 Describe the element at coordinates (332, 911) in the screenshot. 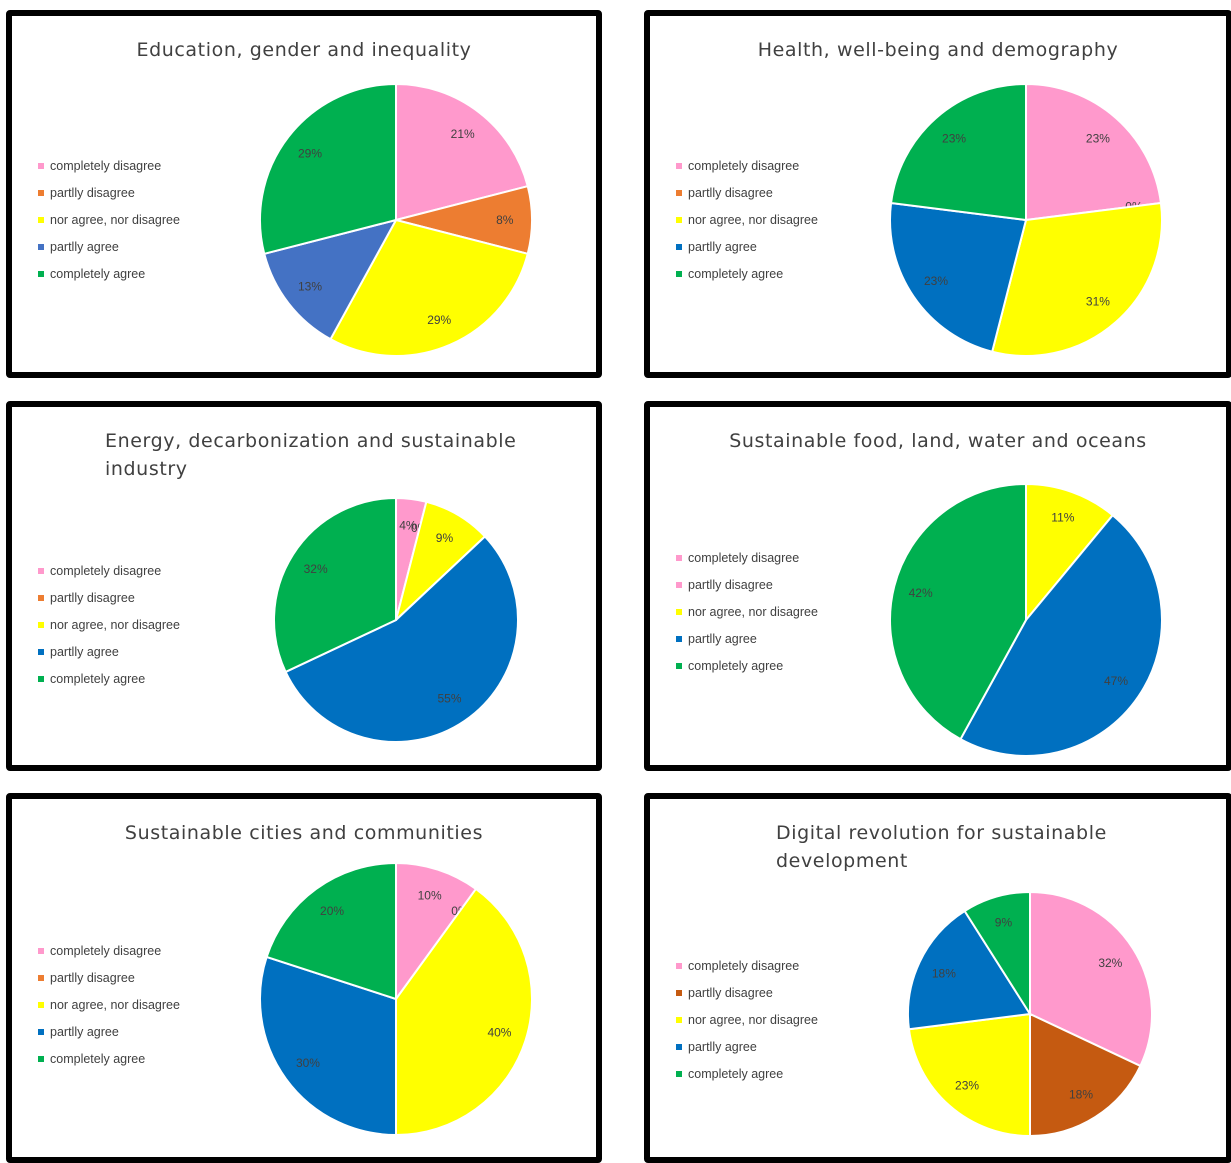

I see `data-label-completely-agree: 20%` at that location.